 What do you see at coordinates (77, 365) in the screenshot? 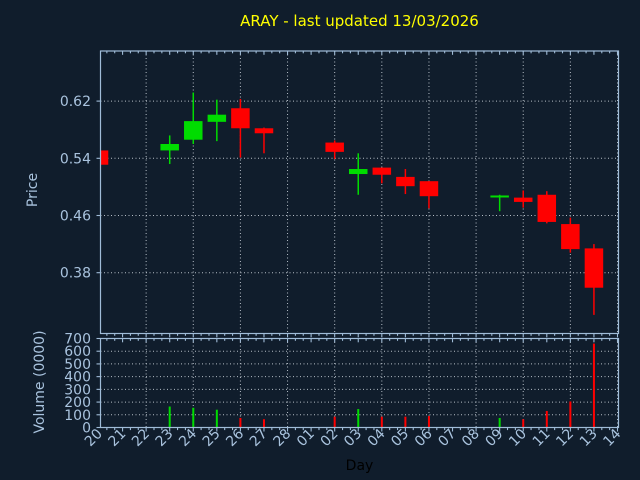
I see `volume-ytick-label: 500` at bounding box center [77, 365].